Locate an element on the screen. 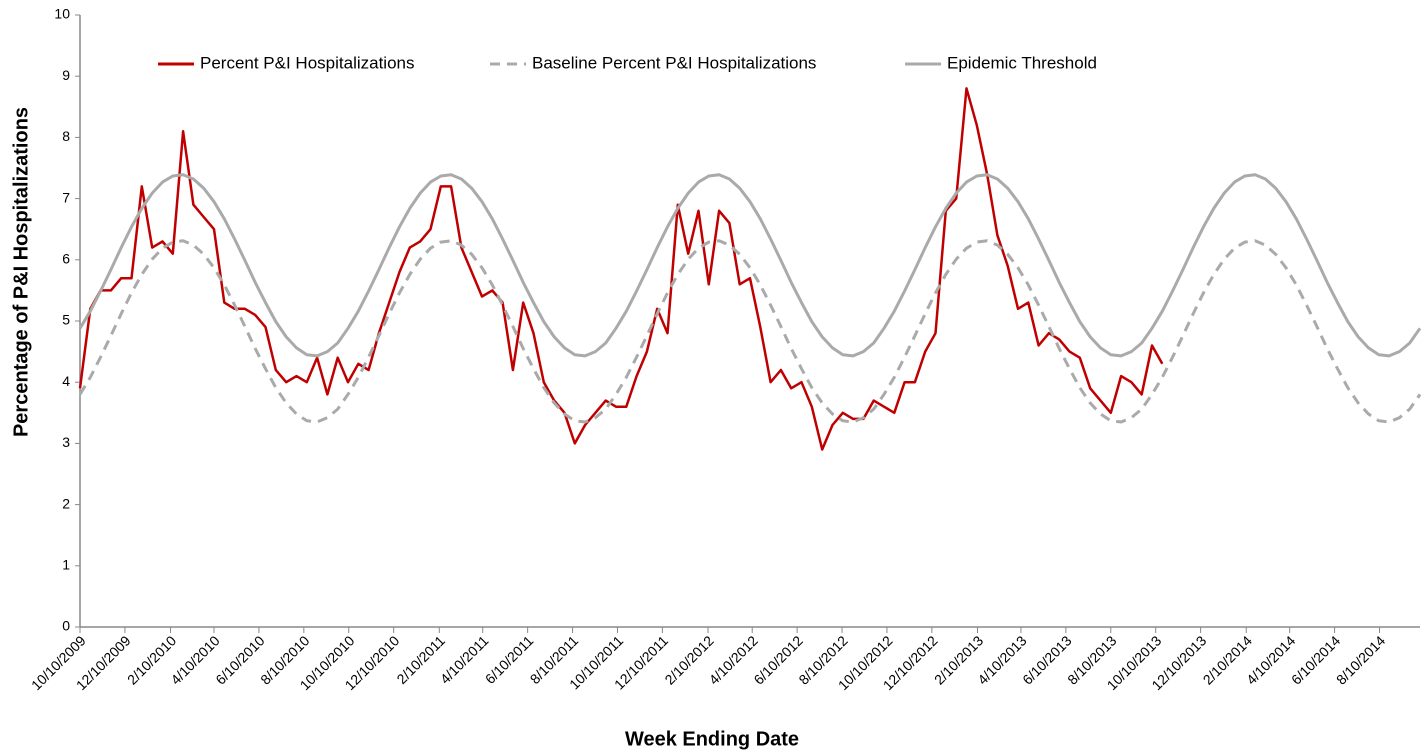  x-tick-label: 4/10/2011 is located at coordinates (464, 659).